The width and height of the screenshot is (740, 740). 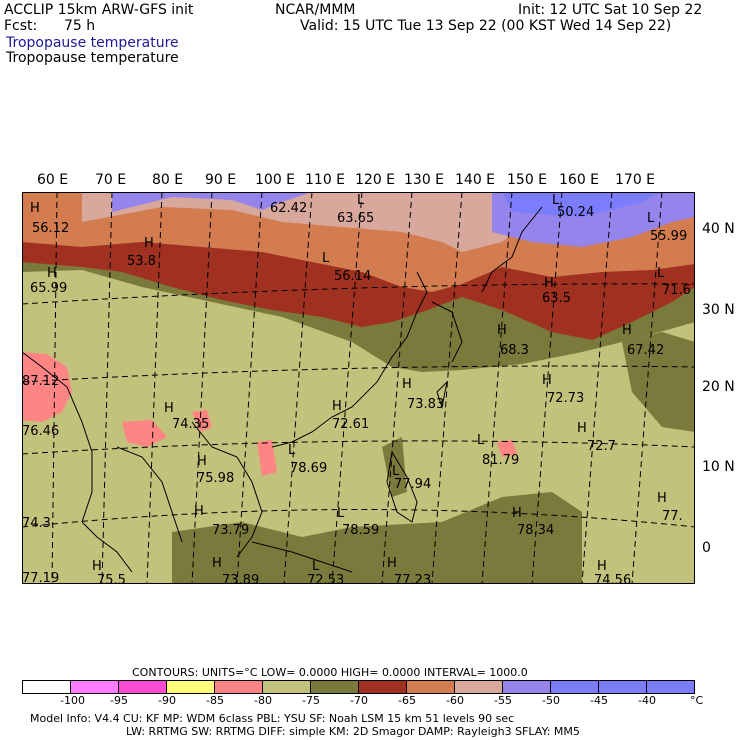 I want to click on legend-tick: -65, so click(x=407, y=700).